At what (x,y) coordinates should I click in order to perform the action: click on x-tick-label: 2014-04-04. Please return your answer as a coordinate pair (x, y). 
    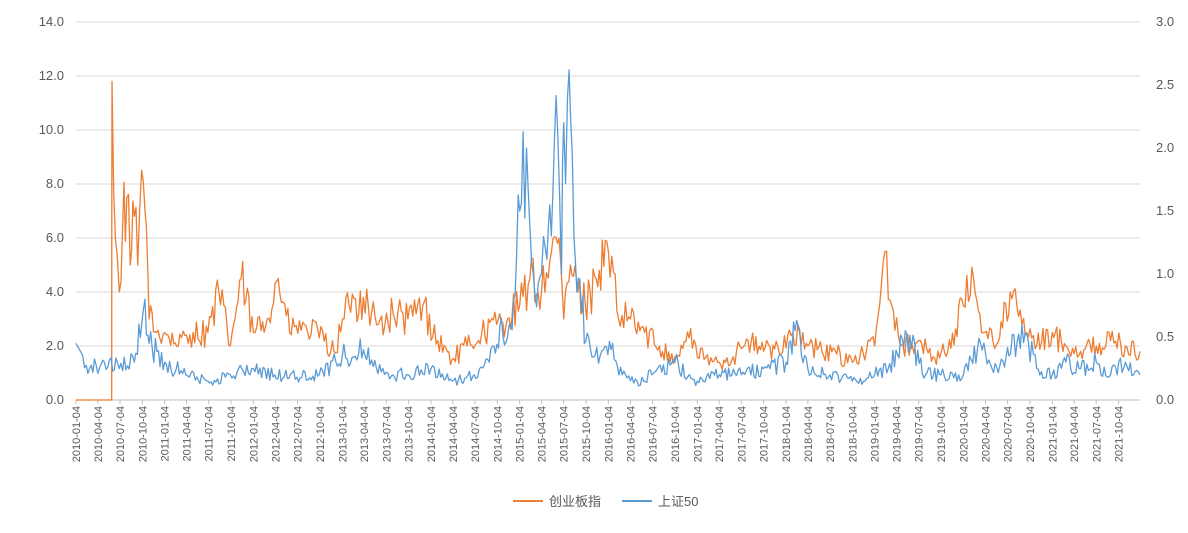
    Looking at the image, I should click on (454, 434).